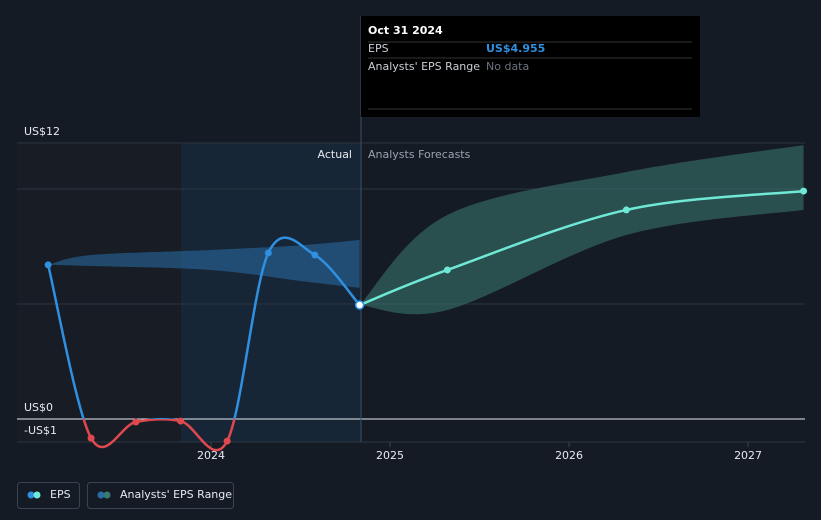 The height and width of the screenshot is (520, 821). Describe the element at coordinates (38, 407) in the screenshot. I see `y-tick-label: US$0` at that location.